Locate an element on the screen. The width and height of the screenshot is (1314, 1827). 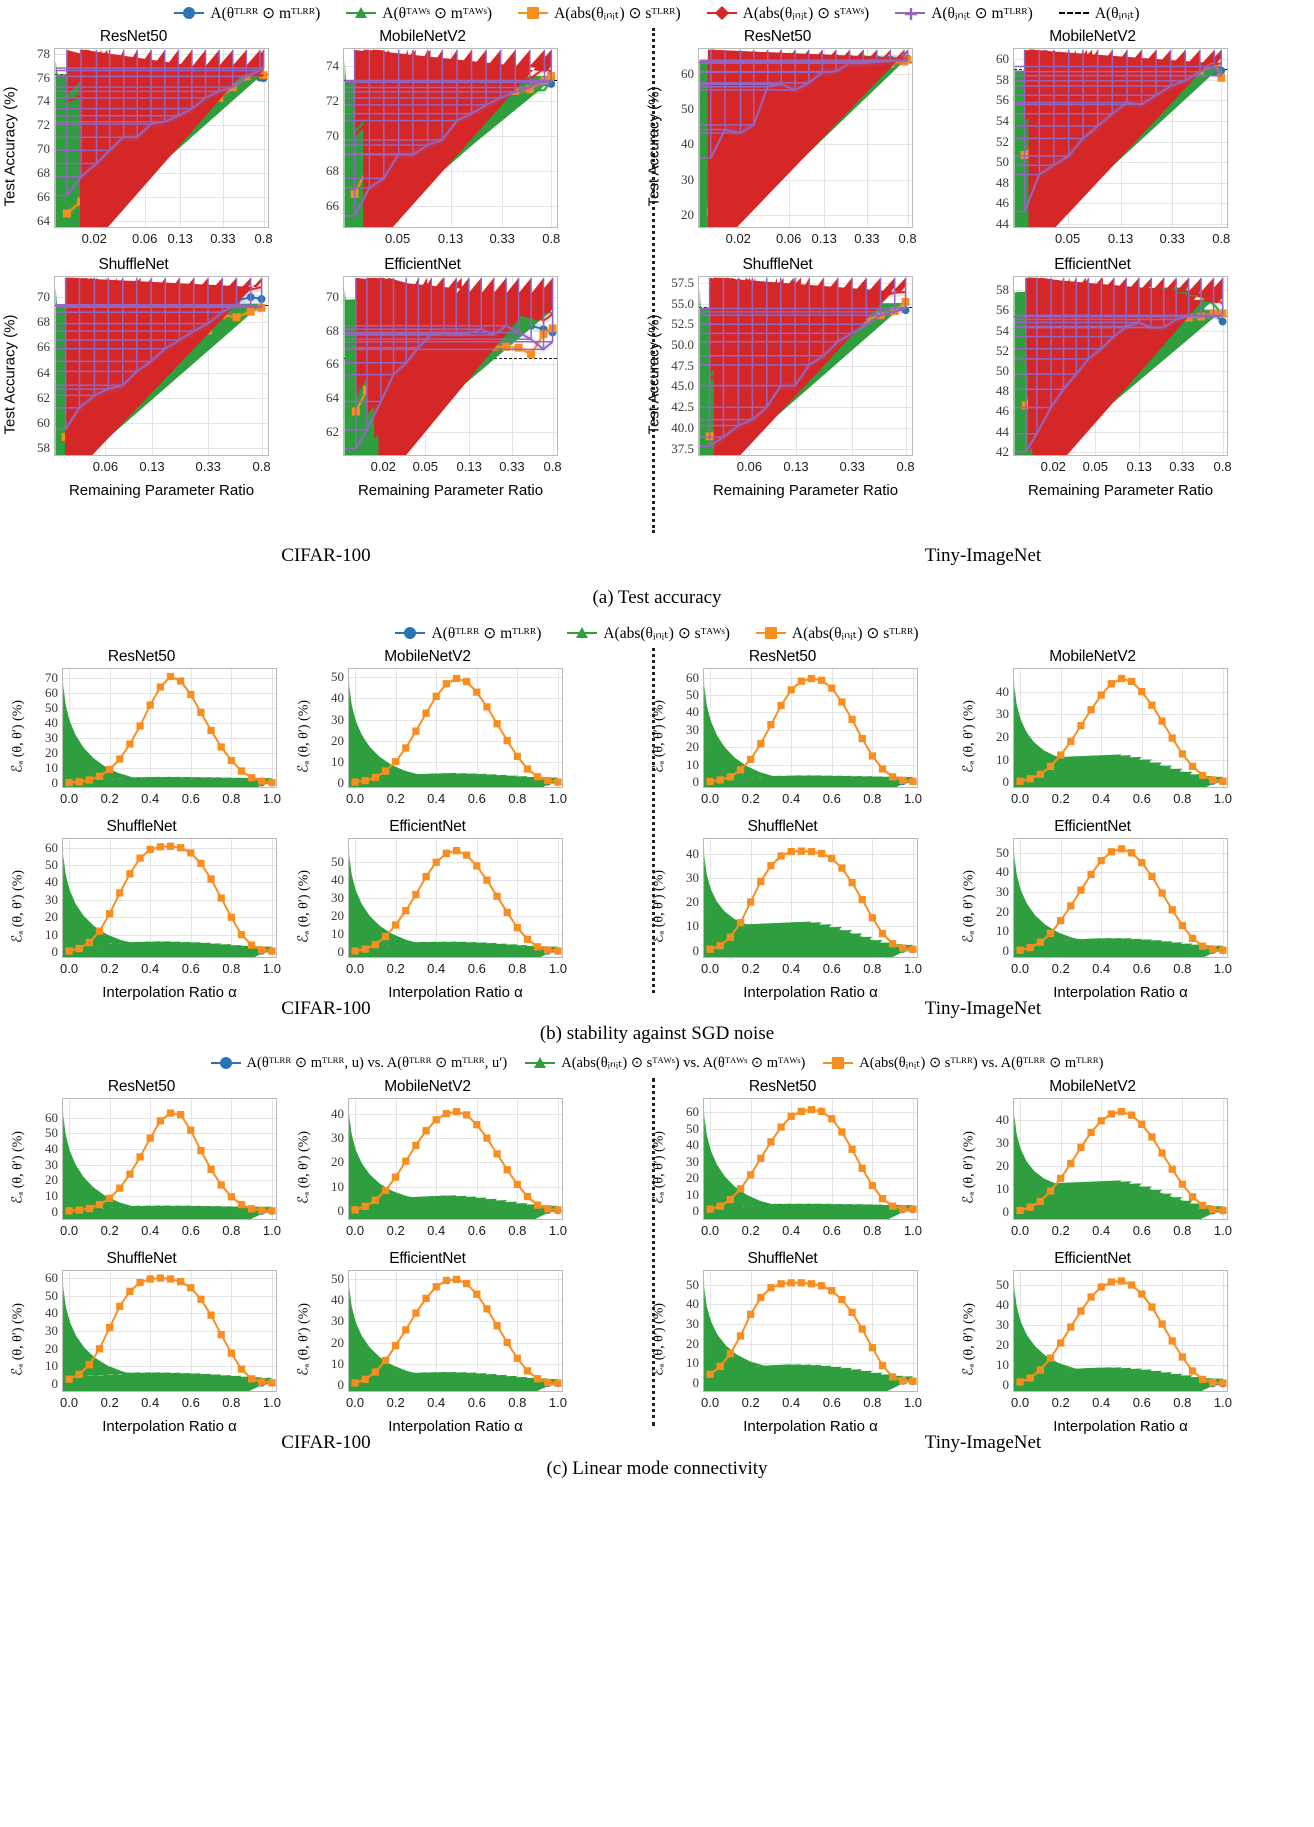
y-tick-label: 72 is located at coordinates (43, 125).